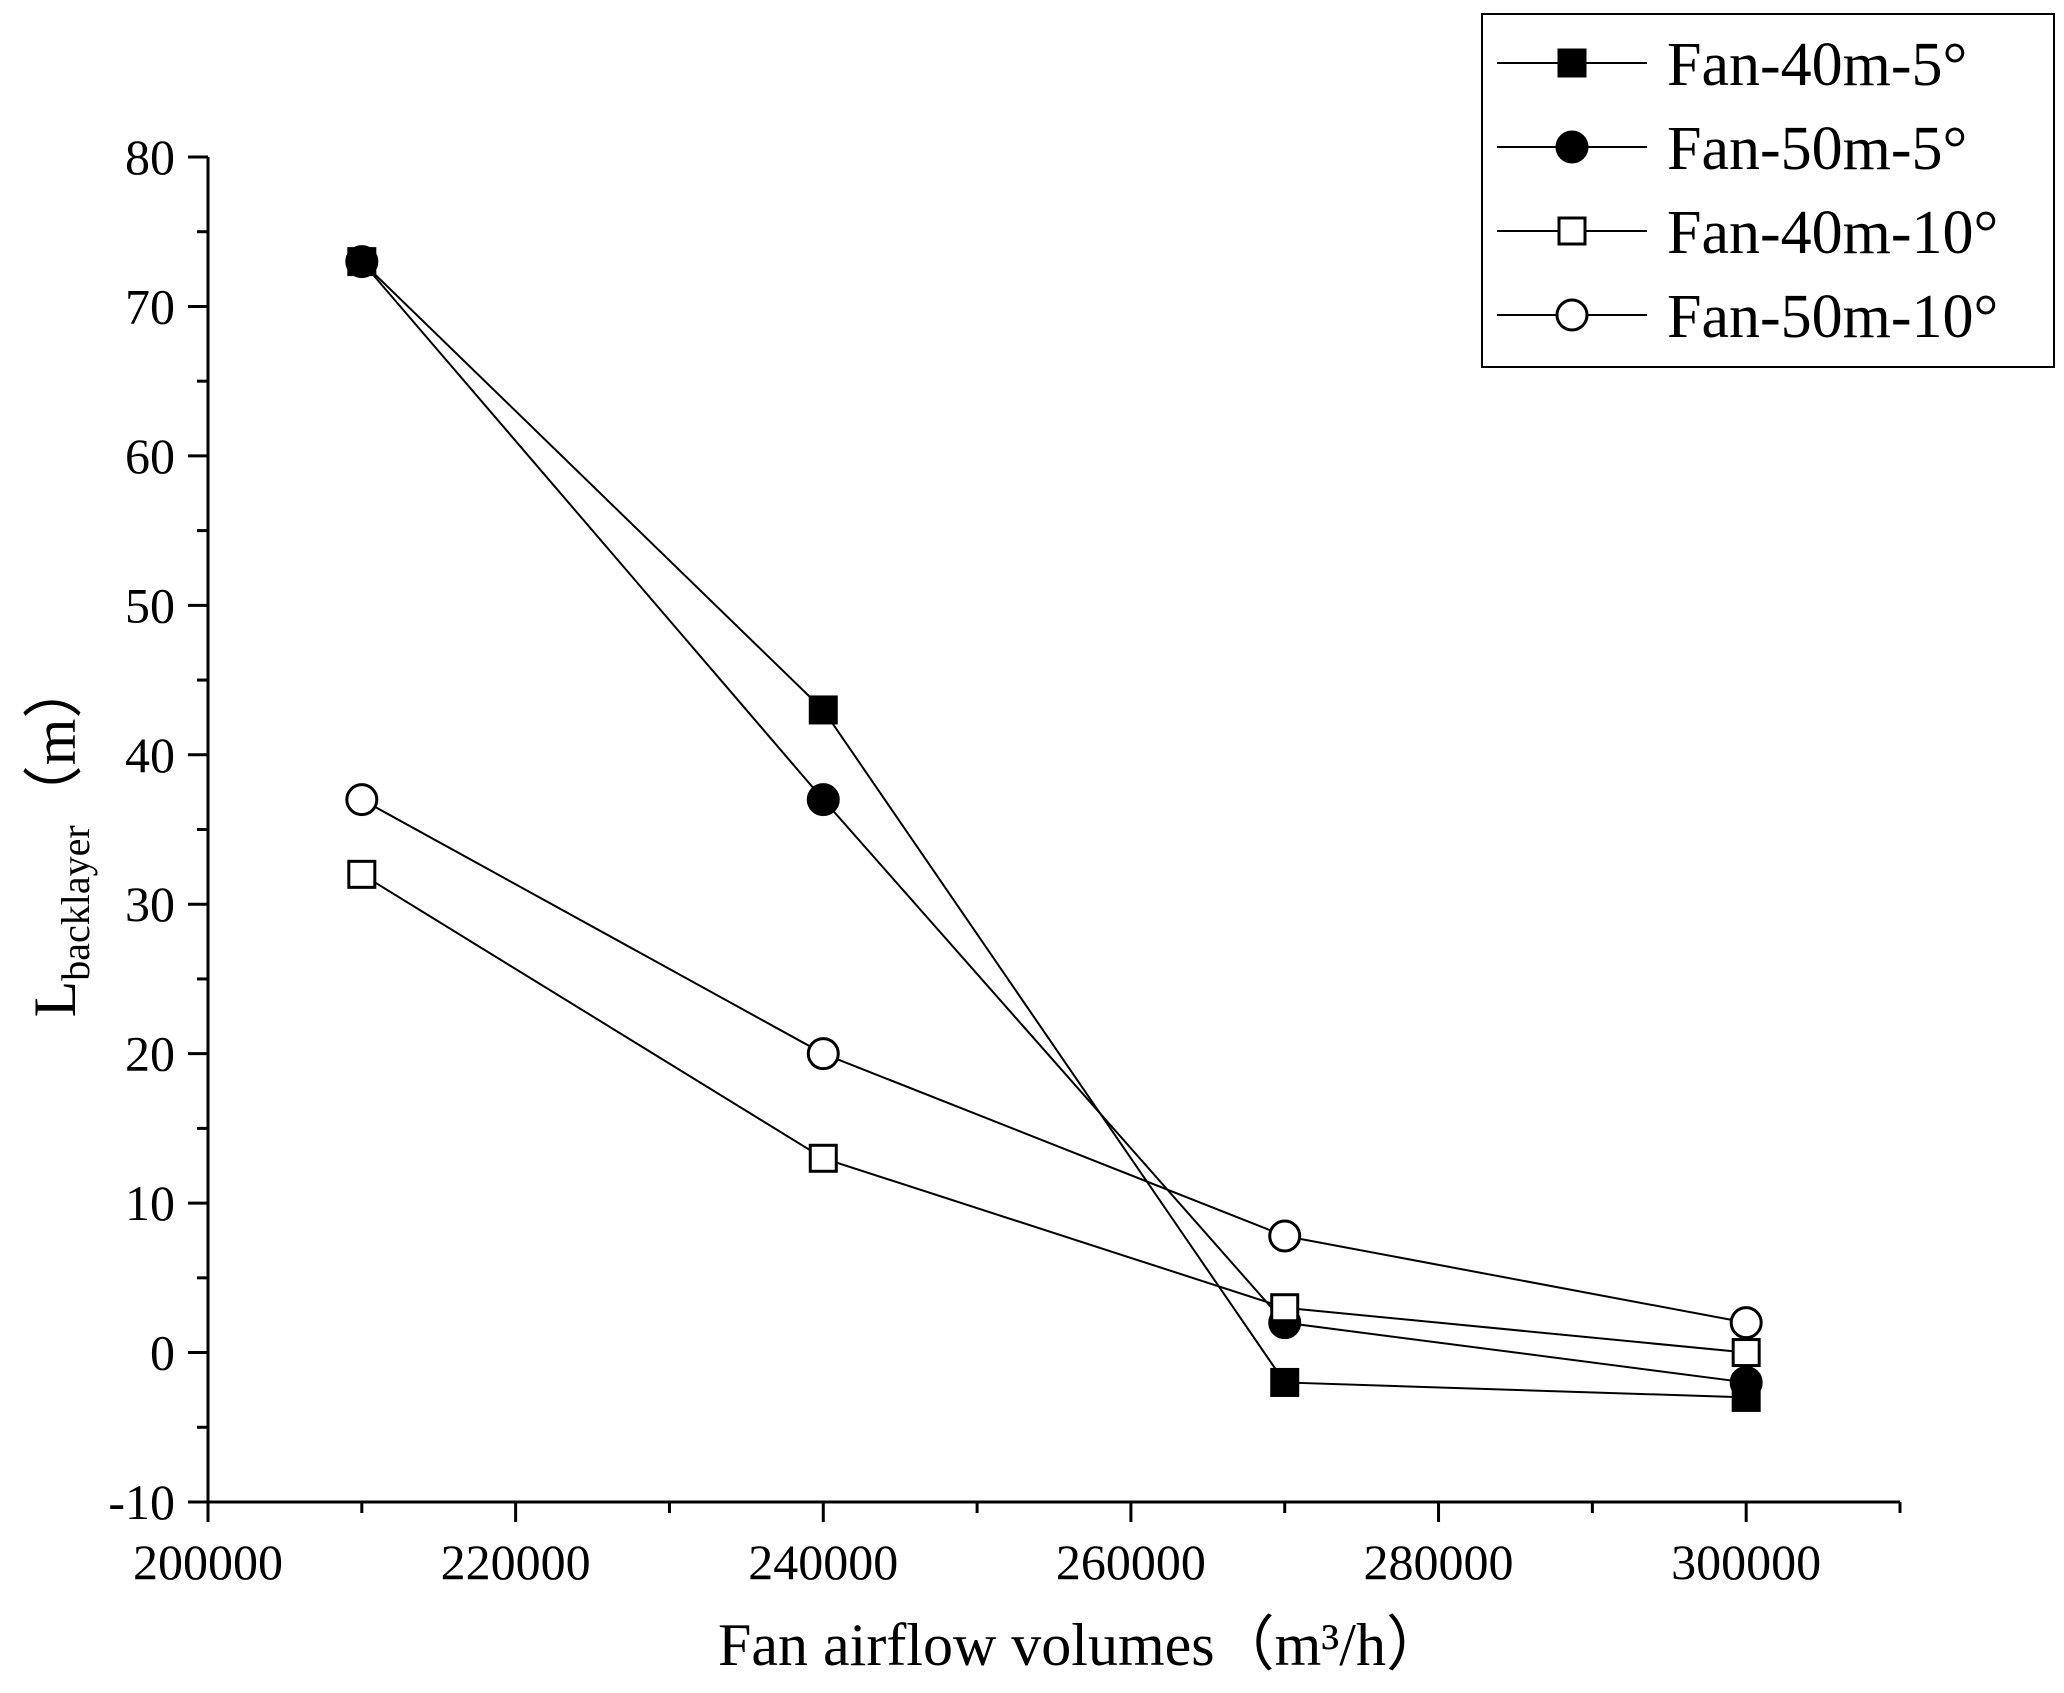  What do you see at coordinates (150, 605) in the screenshot?
I see `y-tick-label: 50` at bounding box center [150, 605].